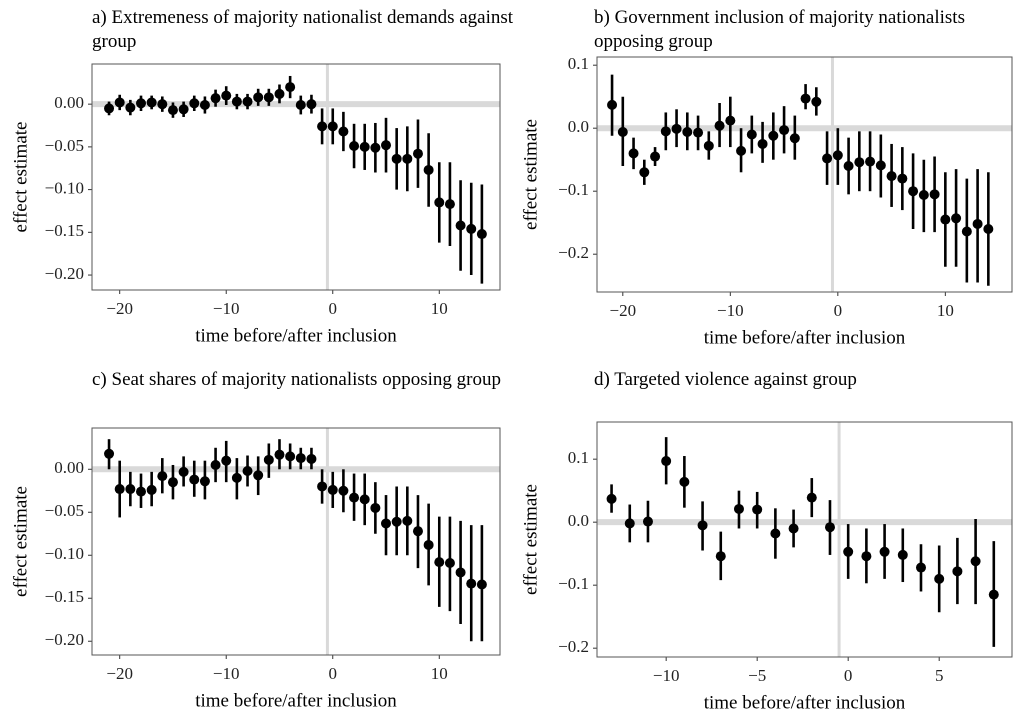 The image size is (1023, 723). I want to click on plot-frame, so click(804, 539).